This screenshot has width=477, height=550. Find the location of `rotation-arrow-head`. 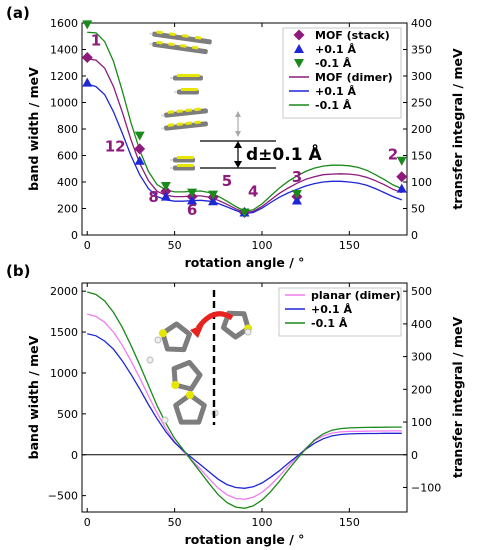

rotation-arrow-head is located at coordinates (197, 331).